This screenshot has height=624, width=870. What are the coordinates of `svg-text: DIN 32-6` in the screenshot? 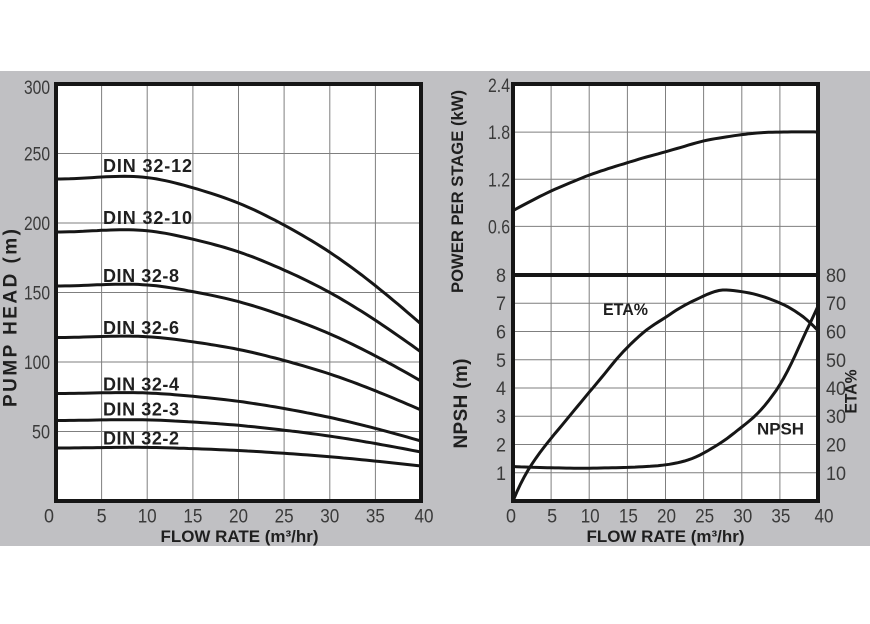 It's located at (141, 328).